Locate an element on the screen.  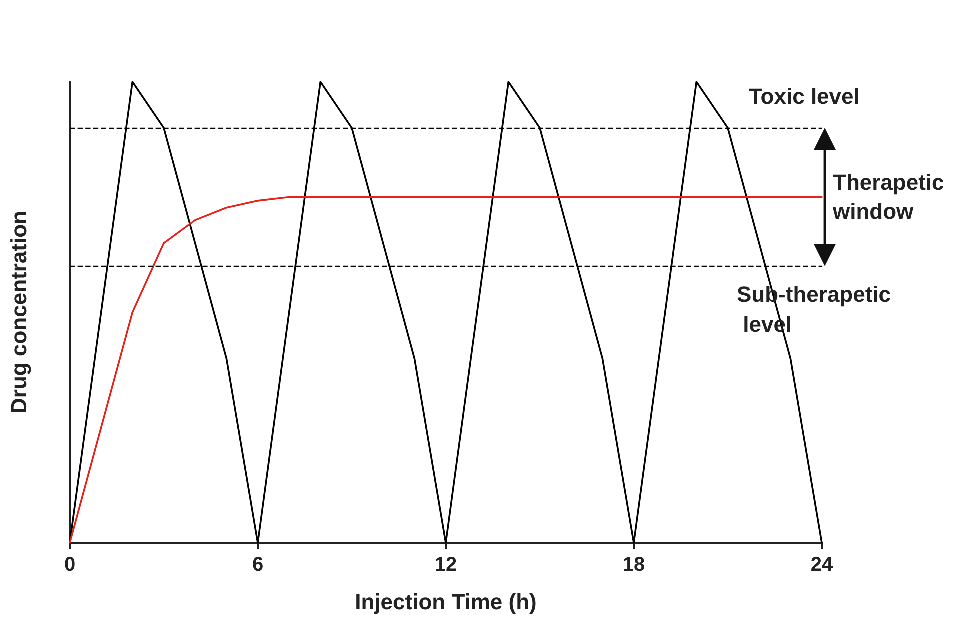
x-tick-label: 0 is located at coordinates (70, 565).